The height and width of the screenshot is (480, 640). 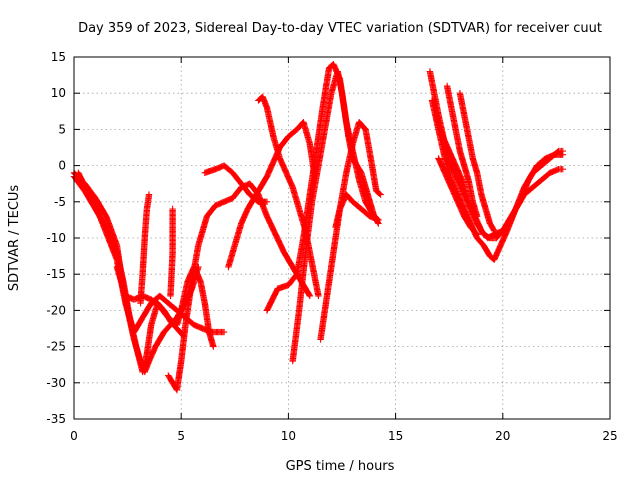 I want to click on x-tick-label: 10, so click(x=288, y=436).